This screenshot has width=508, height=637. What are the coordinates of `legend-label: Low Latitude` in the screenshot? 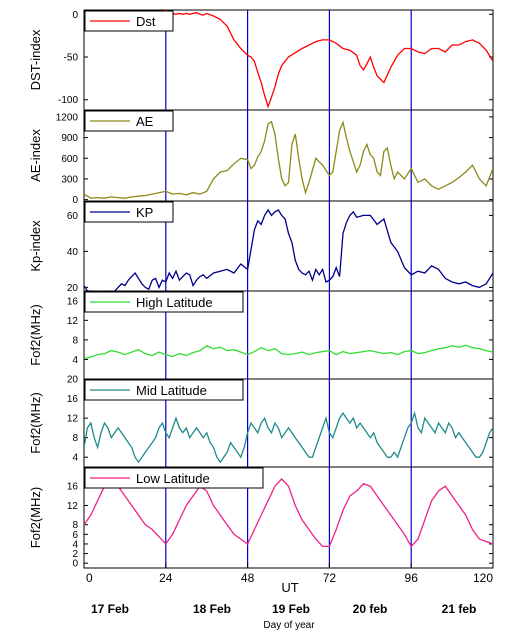 It's located at (173, 478).